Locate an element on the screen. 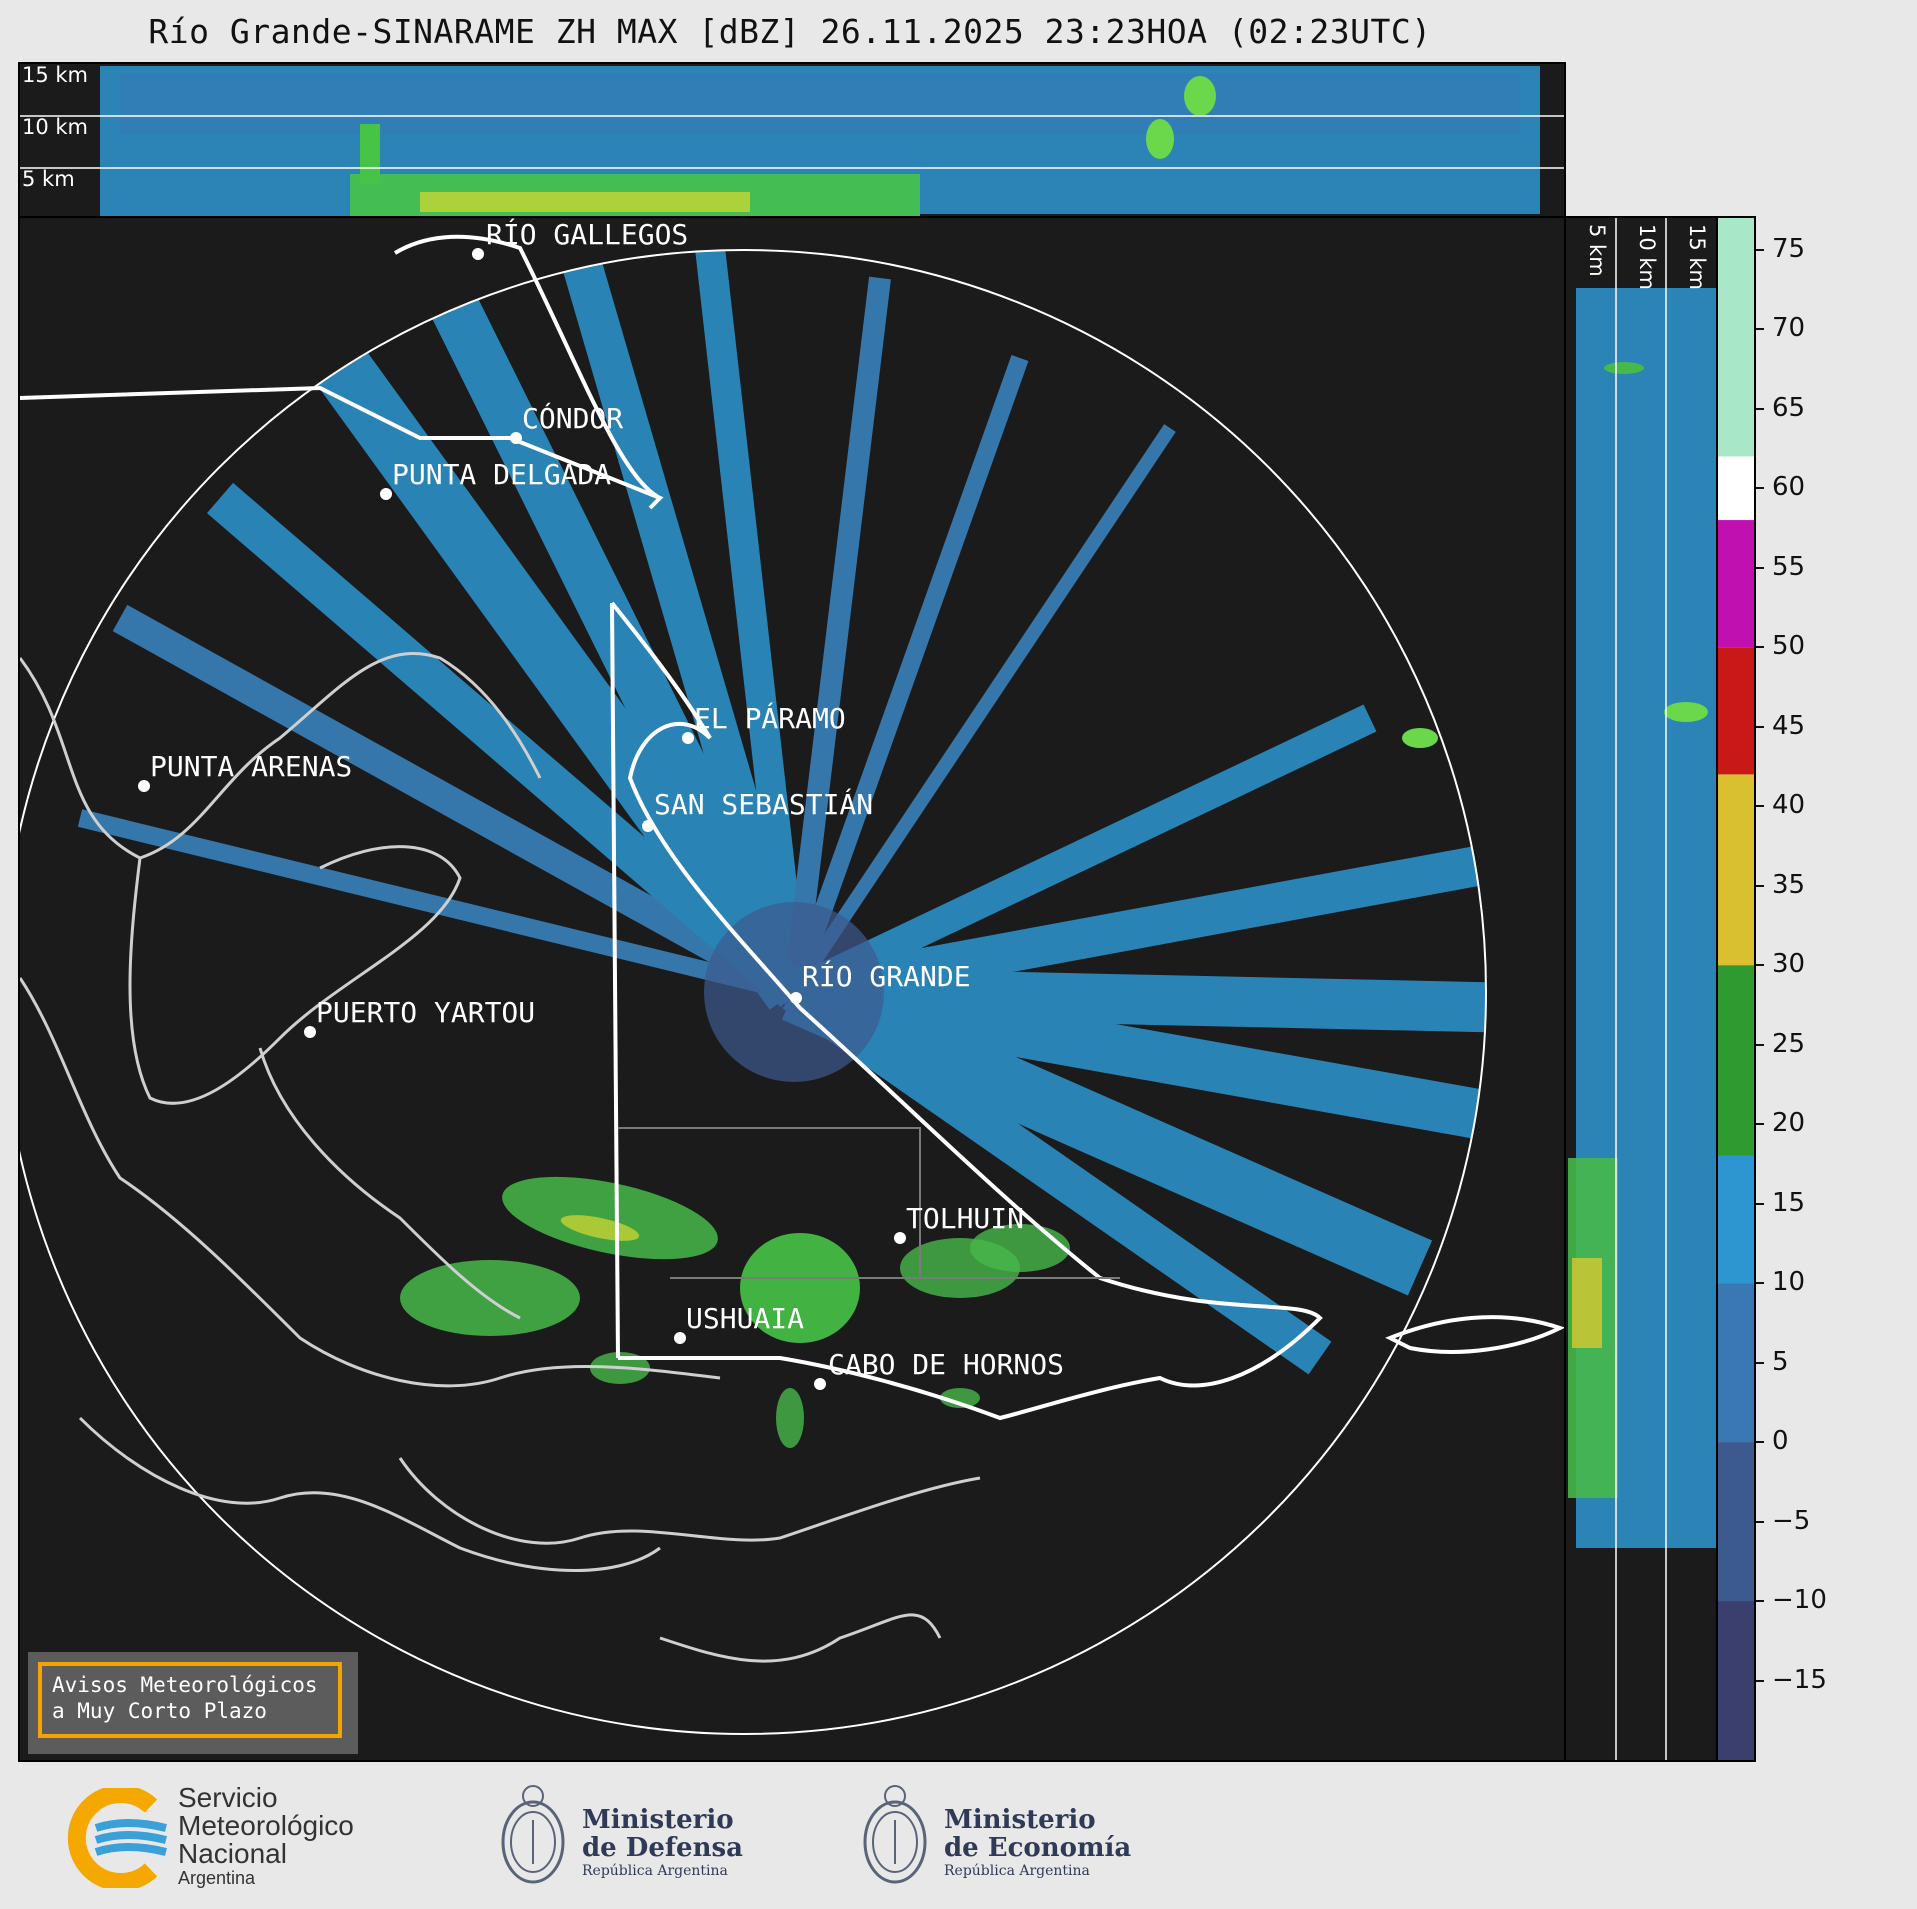 The height and width of the screenshot is (1909, 1917). defensa-line-1: Ministerio is located at coordinates (658, 1820).